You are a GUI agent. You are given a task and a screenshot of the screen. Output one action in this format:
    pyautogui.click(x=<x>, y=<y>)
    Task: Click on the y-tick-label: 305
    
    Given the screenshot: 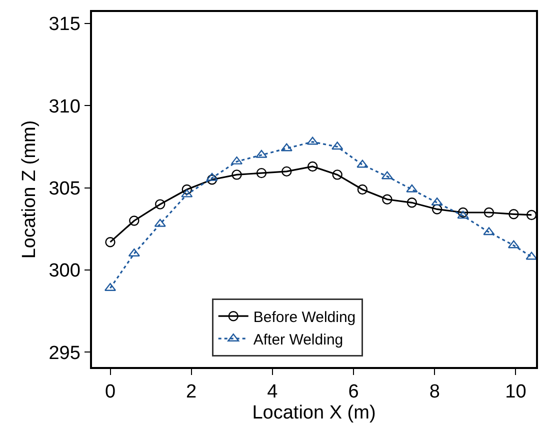 What is the action you would take?
    pyautogui.click(x=64, y=189)
    